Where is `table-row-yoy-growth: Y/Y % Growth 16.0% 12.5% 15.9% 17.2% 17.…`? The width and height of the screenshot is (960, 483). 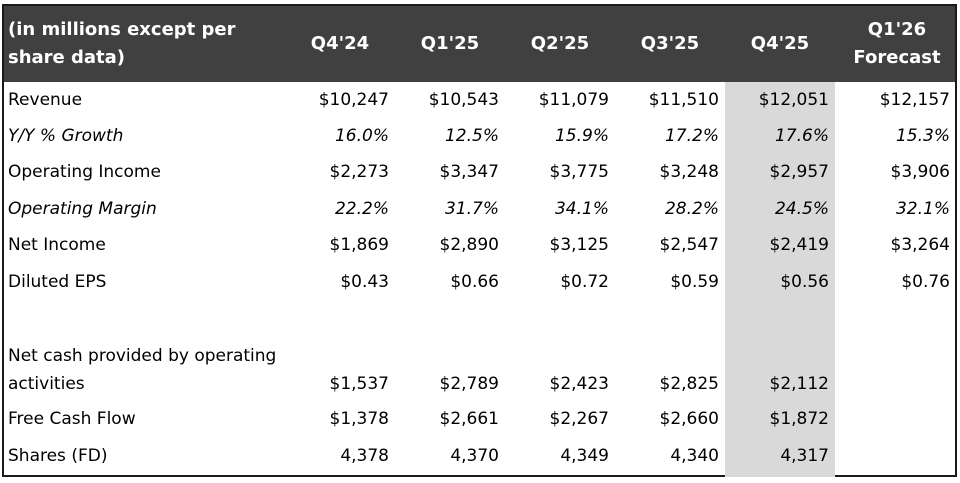
table-row-yoy-growth: Y/Y % Growth 16.0% 12.5% 15.9% 17.2% 17.… is located at coordinates (479, 136).